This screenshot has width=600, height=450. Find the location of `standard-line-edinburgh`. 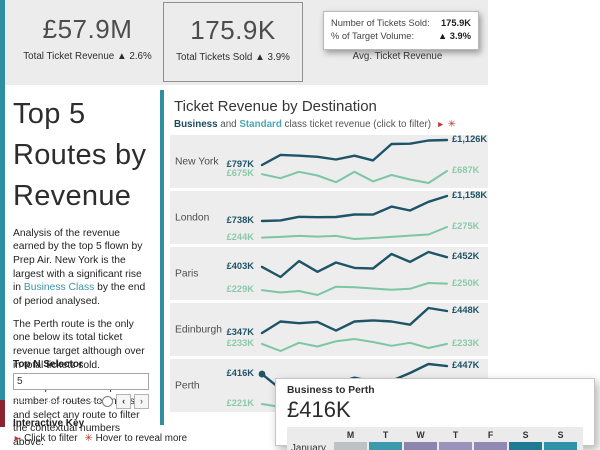

standard-line-edinburgh is located at coordinates (354, 345).